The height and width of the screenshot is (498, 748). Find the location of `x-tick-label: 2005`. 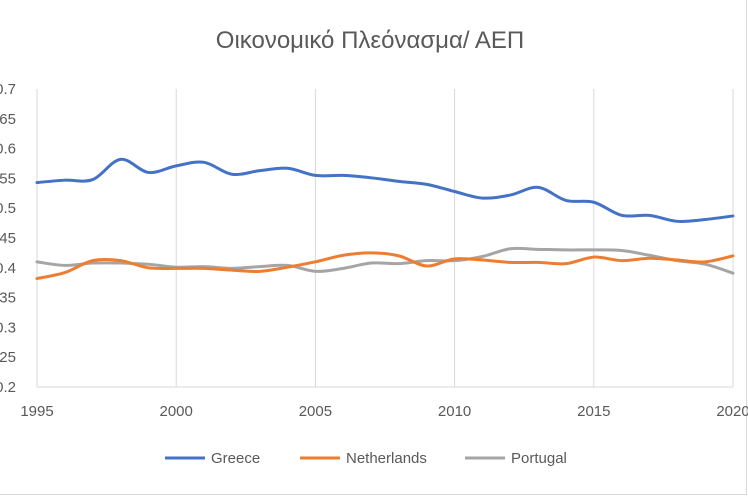

x-tick-label: 2005 is located at coordinates (315, 411).